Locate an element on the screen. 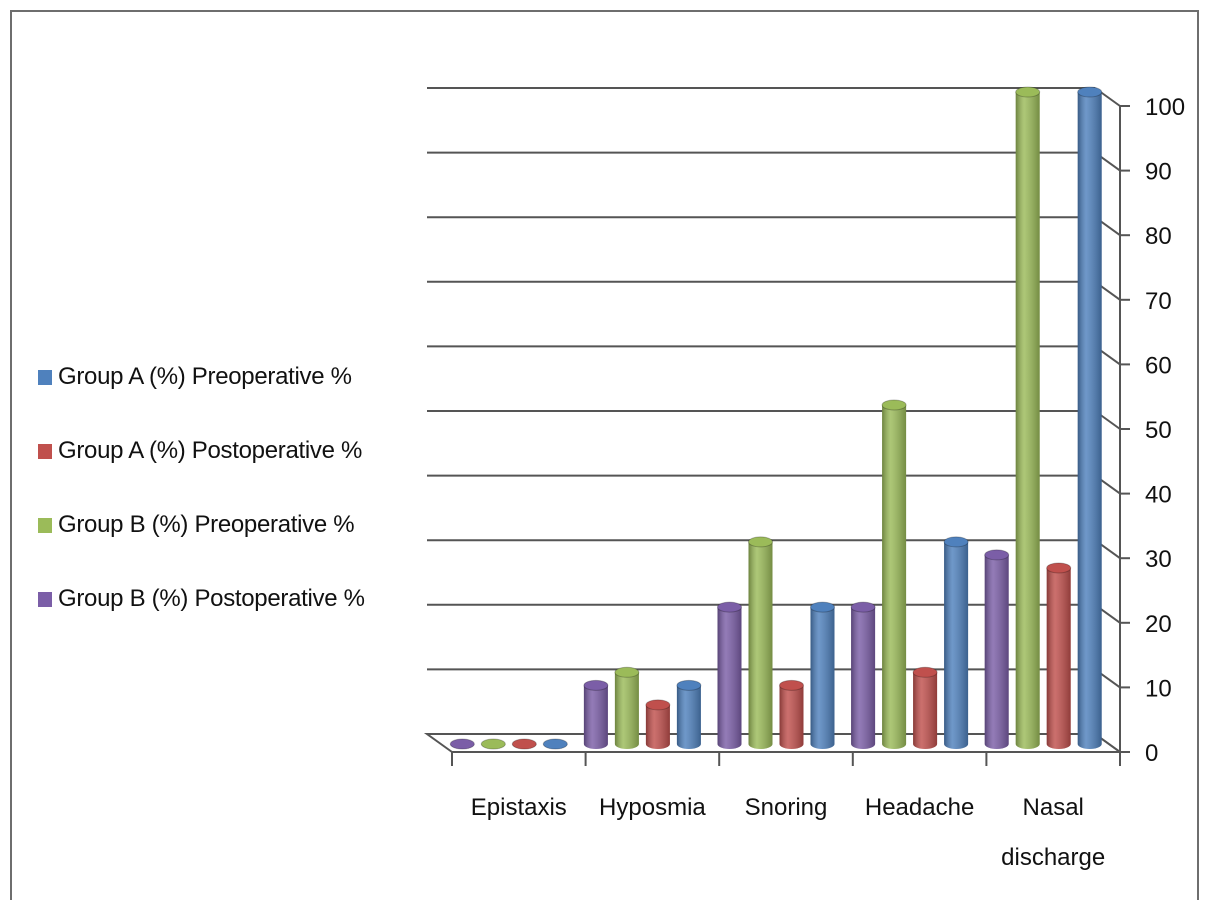  legend-label: Group B (%) Postoperative % is located at coordinates (211, 598).